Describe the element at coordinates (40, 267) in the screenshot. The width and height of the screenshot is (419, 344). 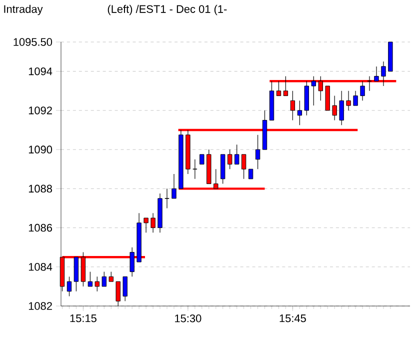
I see `y-tick-label: 1084` at that location.